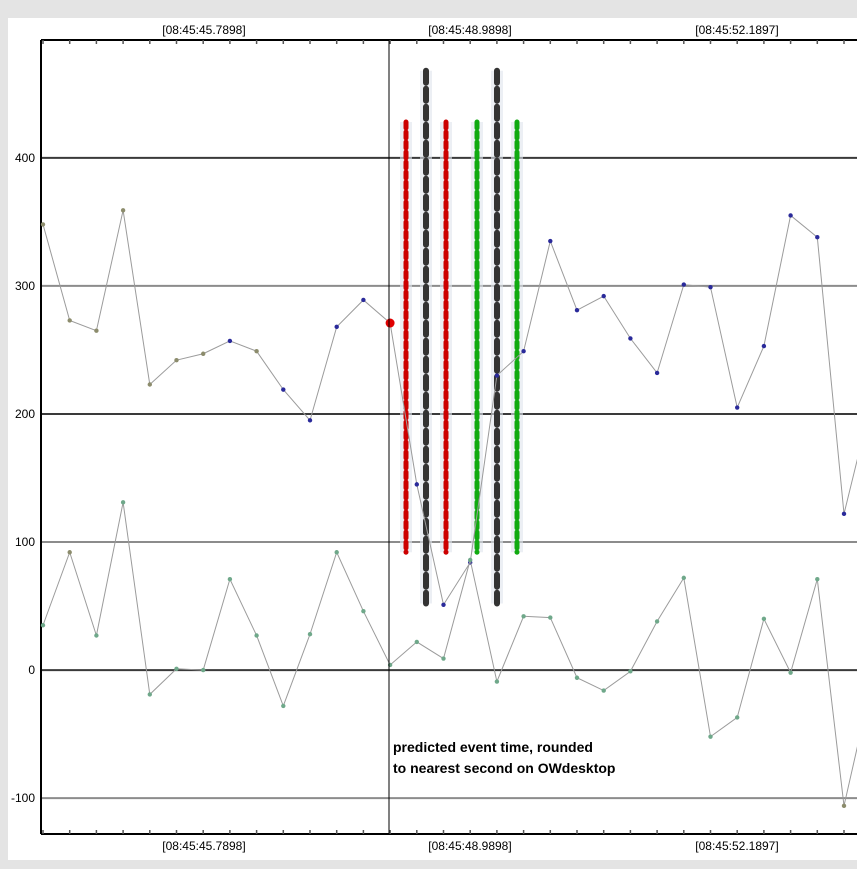 The height and width of the screenshot is (869, 857). Describe the element at coordinates (25, 286) in the screenshot. I see `y-tick-label: 300` at that location.